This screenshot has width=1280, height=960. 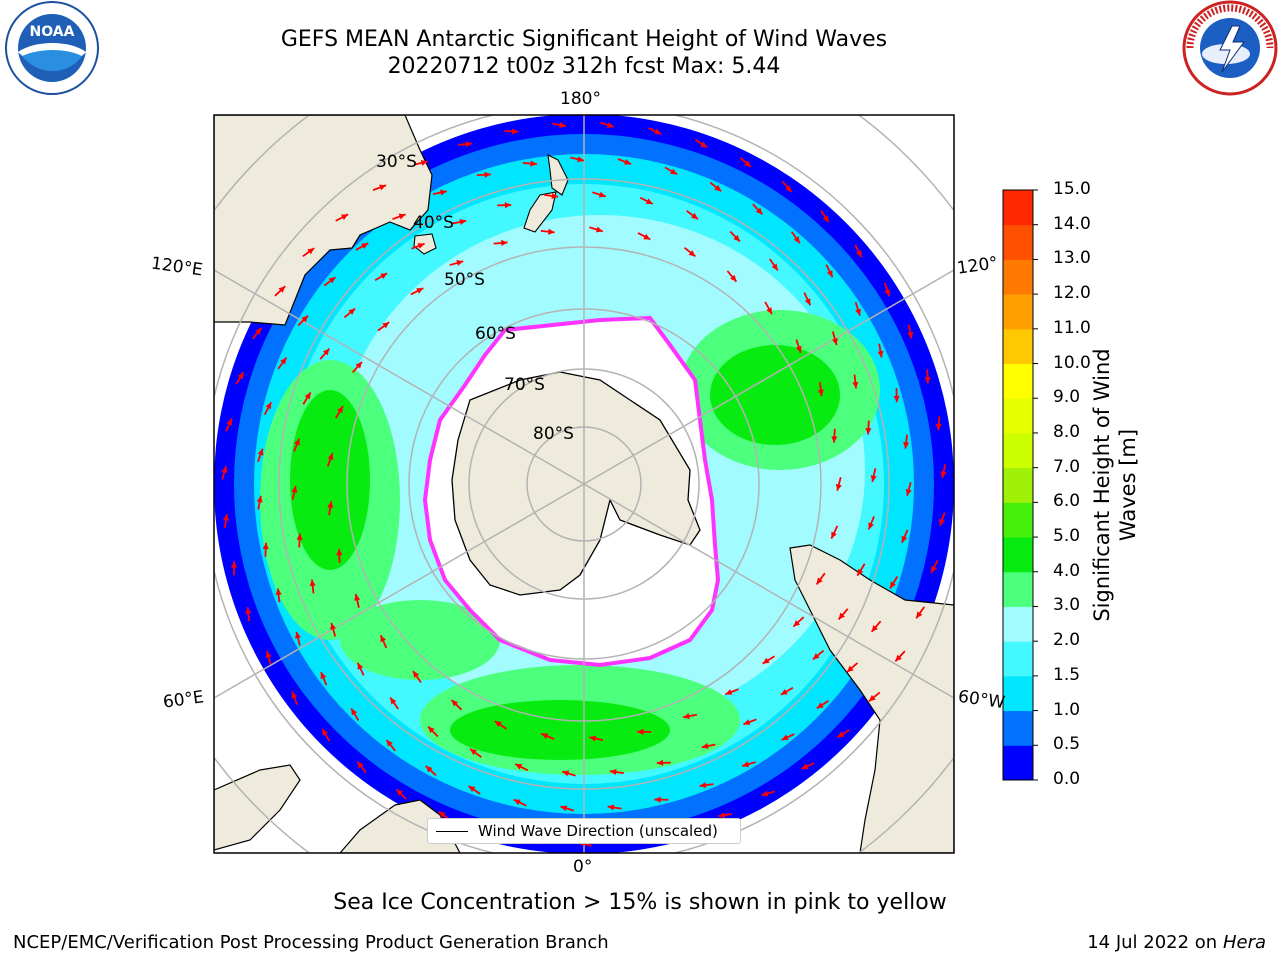 I want to click on colorbar-frame, so click(x=1018, y=485).